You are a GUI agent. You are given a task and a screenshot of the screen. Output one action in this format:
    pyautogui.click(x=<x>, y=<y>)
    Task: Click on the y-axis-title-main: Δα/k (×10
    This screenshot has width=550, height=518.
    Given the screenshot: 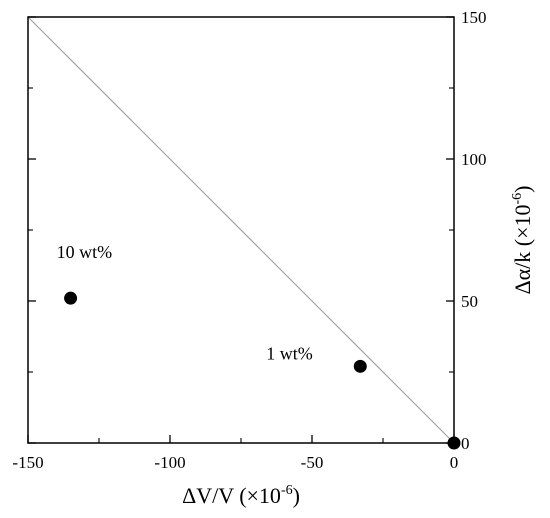 What is the action you would take?
    pyautogui.click(x=522, y=249)
    